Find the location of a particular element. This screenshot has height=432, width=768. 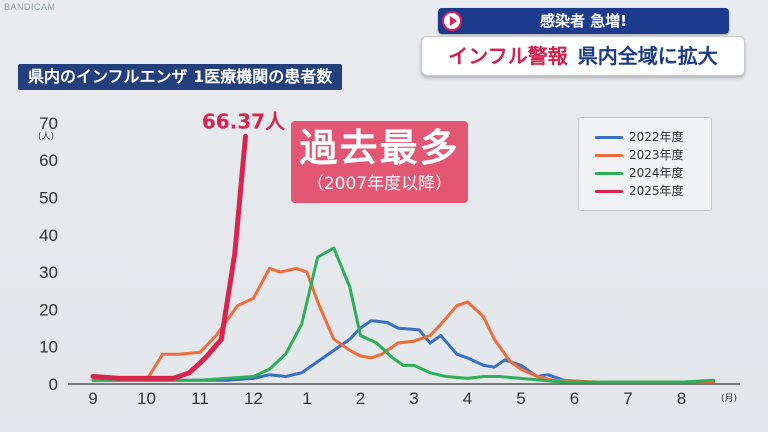

legend-label-2023: 2023年度 is located at coordinates (656, 155).